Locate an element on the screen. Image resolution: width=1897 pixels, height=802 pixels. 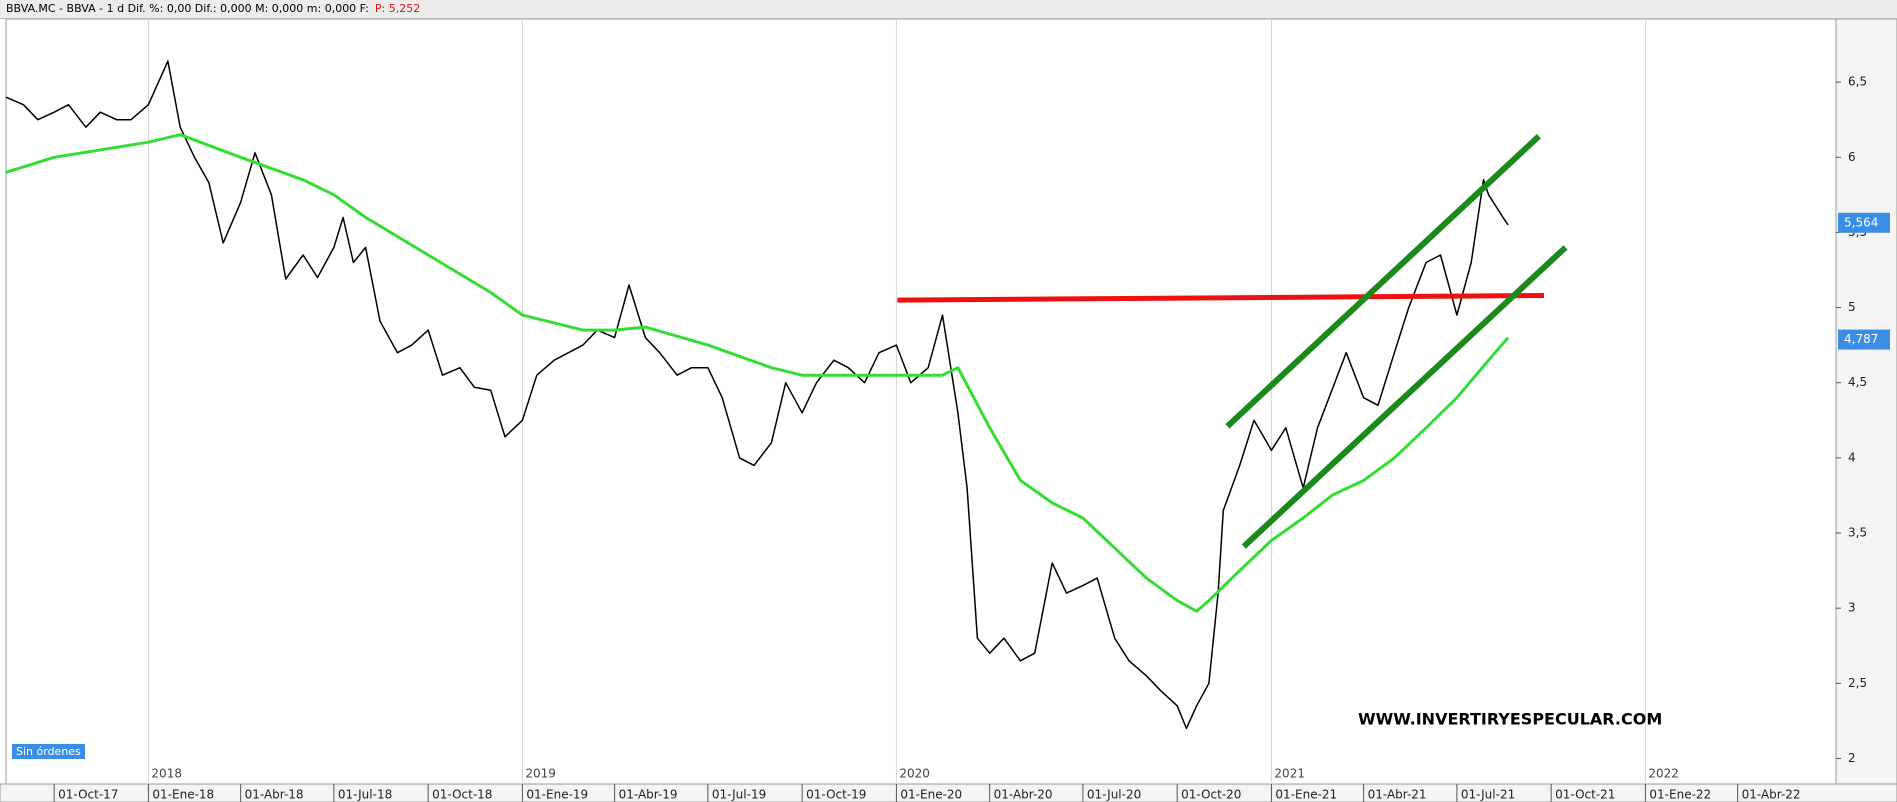
x-tick-label: 01-Ene-22 is located at coordinates (1680, 795).